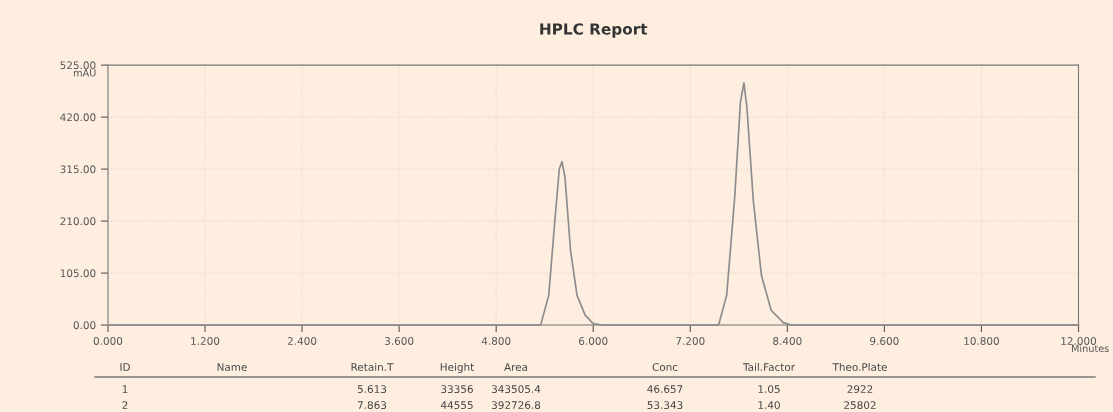 This screenshot has height=412, width=1113. Describe the element at coordinates (594, 30) in the screenshot. I see `chart-title: HPLC Report` at that location.